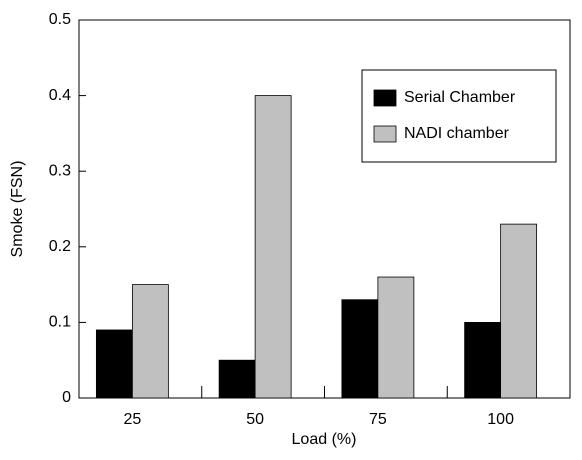 This screenshot has height=460, width=582. Describe the element at coordinates (60, 322) in the screenshot. I see `y-tick-label: 0.1` at that location.